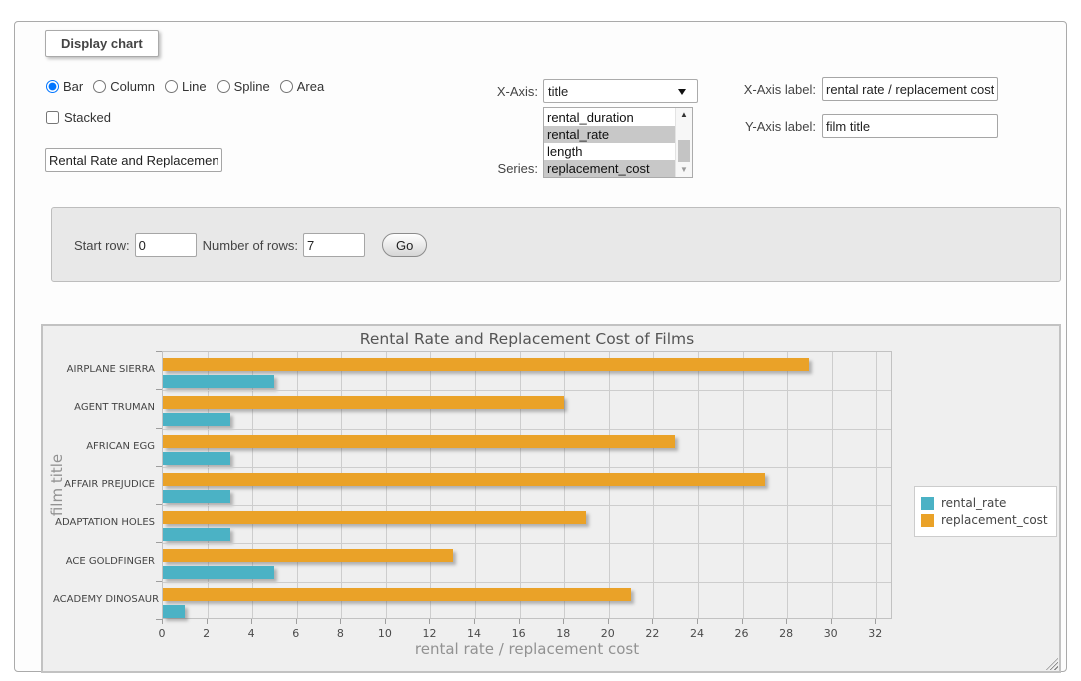  I want to click on x-tick-label: 6, so click(296, 633).